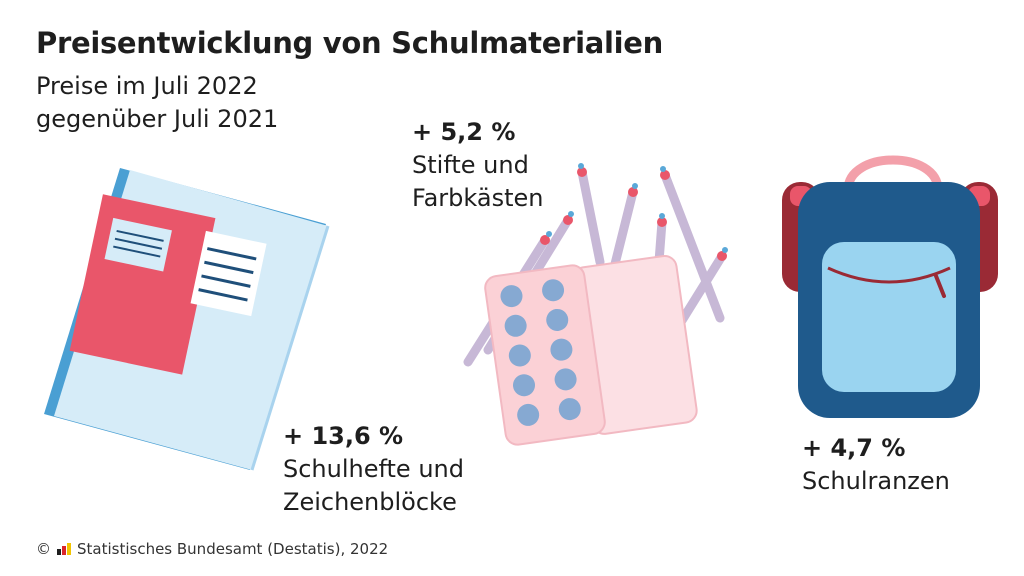 The width and height of the screenshot is (1024, 576). What do you see at coordinates (43, 549) in the screenshot?
I see `copyright-symbol: ©` at bounding box center [43, 549].